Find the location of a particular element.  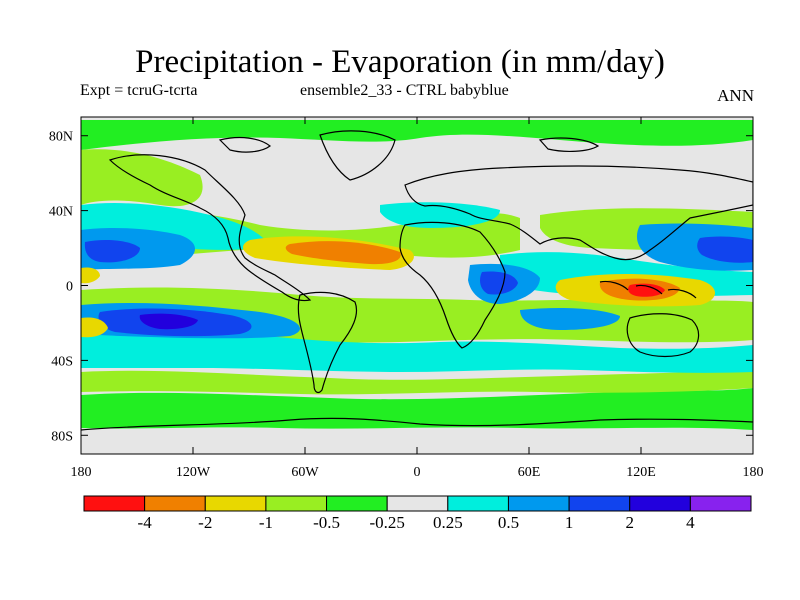

colorbar-label: -4 is located at coordinates (145, 522).